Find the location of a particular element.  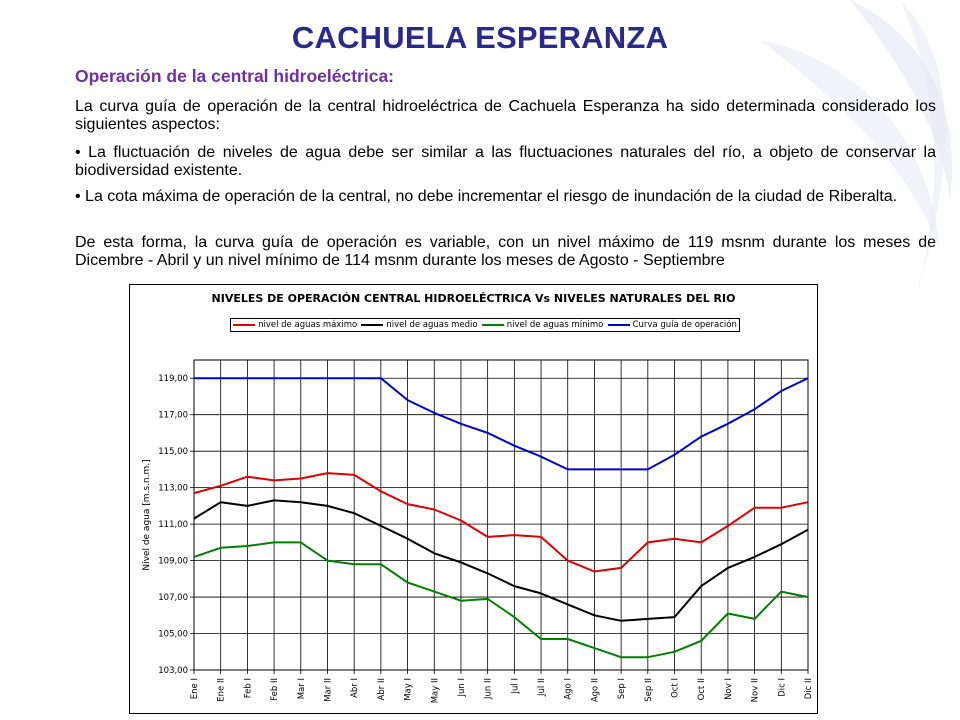

x-tick-label: Feb I is located at coordinates (248, 688).